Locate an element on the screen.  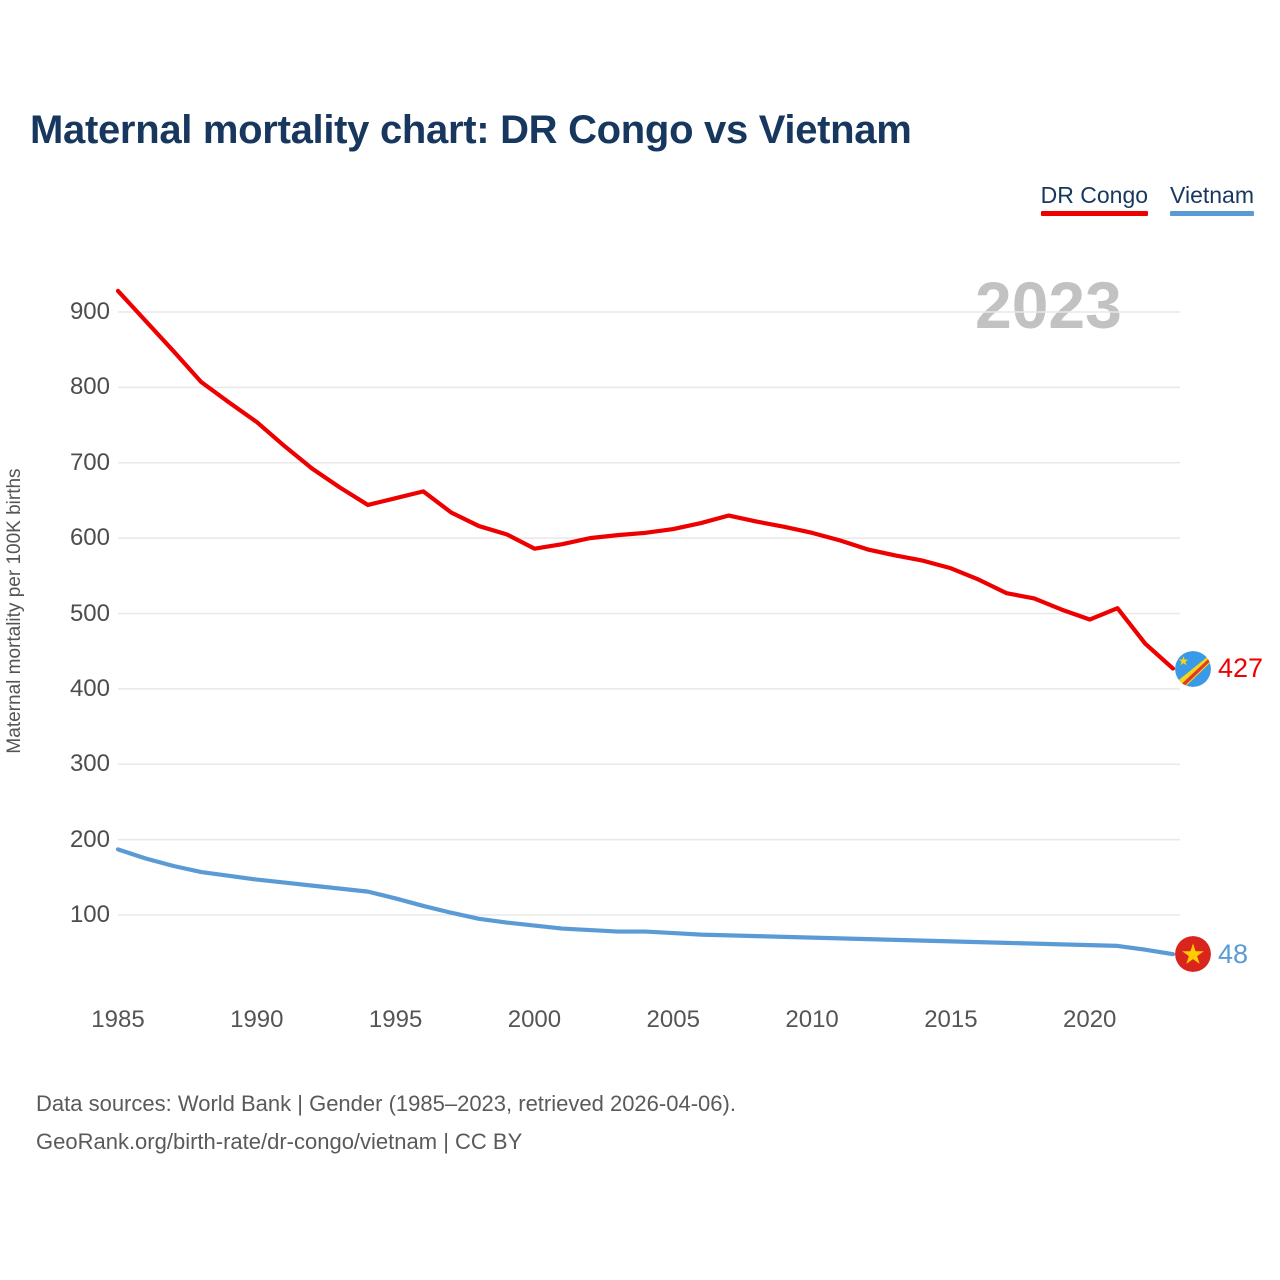
dr-congo-flag-icon is located at coordinates (1193, 668).